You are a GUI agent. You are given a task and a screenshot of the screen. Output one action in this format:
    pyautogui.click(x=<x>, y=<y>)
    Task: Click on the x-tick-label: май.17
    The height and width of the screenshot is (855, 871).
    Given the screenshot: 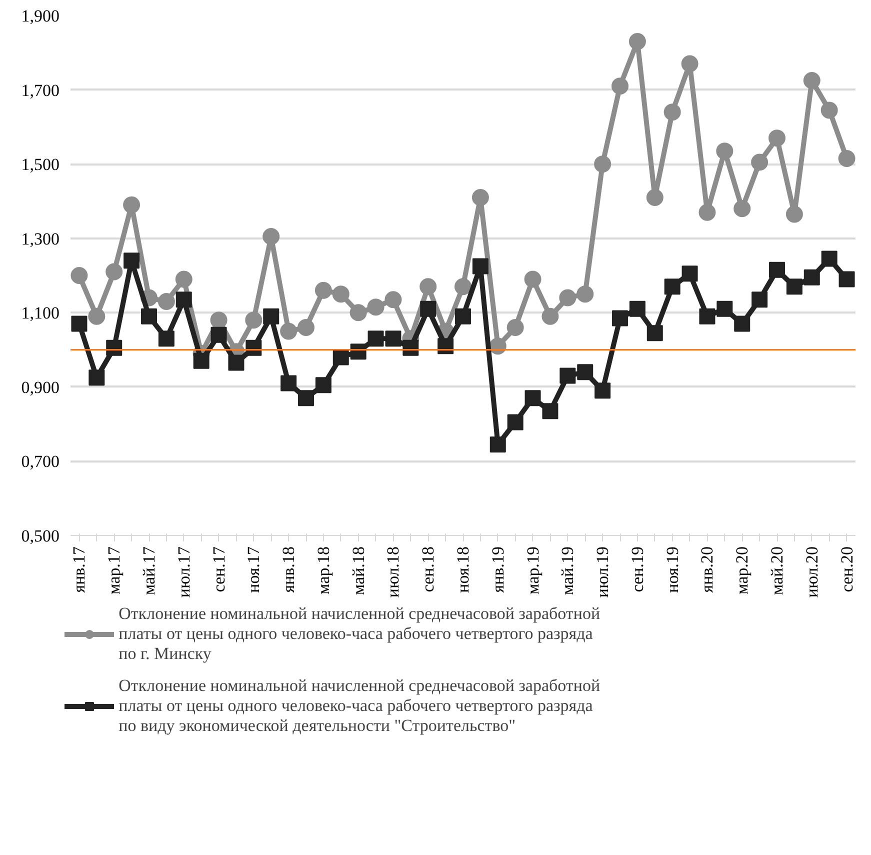 What is the action you would take?
    pyautogui.click(x=149, y=571)
    